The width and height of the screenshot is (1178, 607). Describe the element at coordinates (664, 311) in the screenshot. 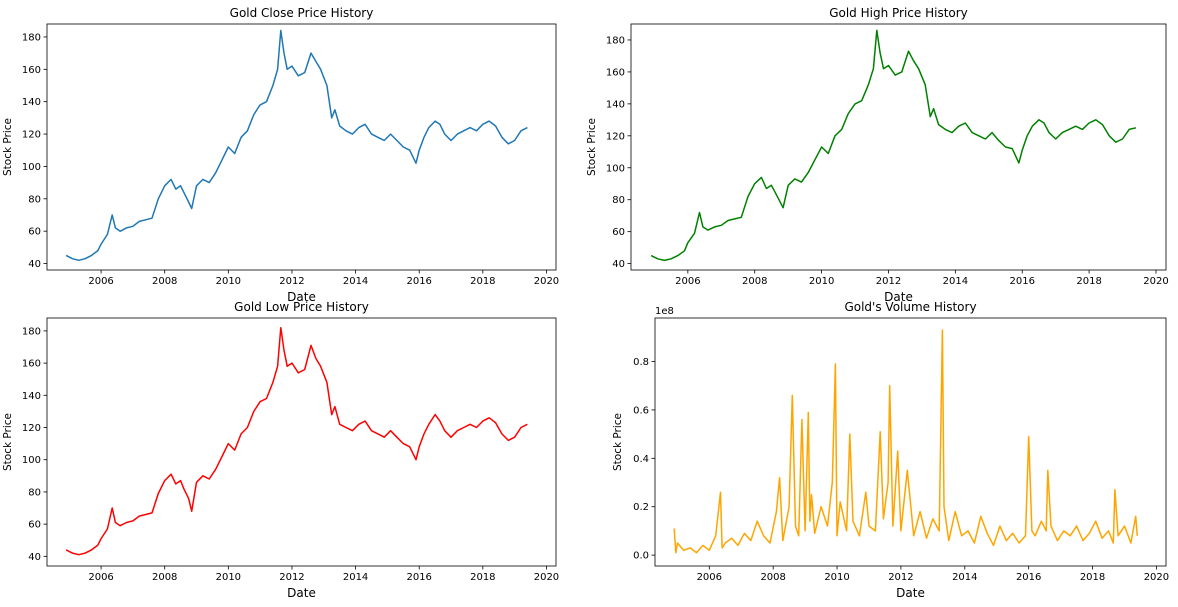

I see `y-axis-exponent-label: 1e8` at that location.